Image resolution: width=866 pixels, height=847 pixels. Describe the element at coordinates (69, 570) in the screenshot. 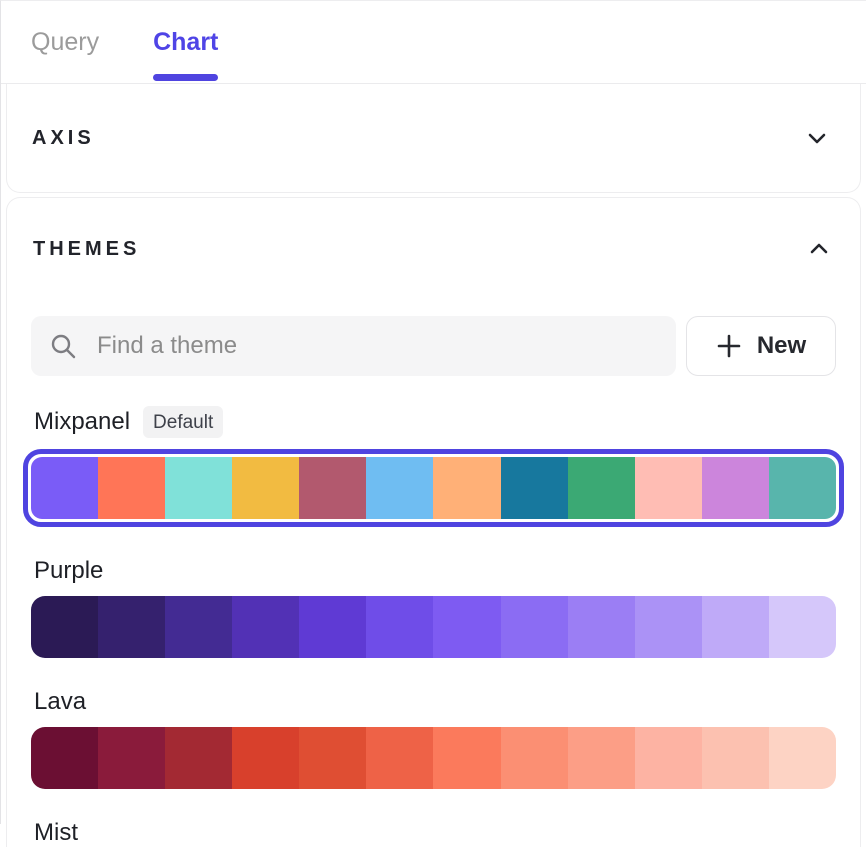

I see `theme-name: Purple` at that location.